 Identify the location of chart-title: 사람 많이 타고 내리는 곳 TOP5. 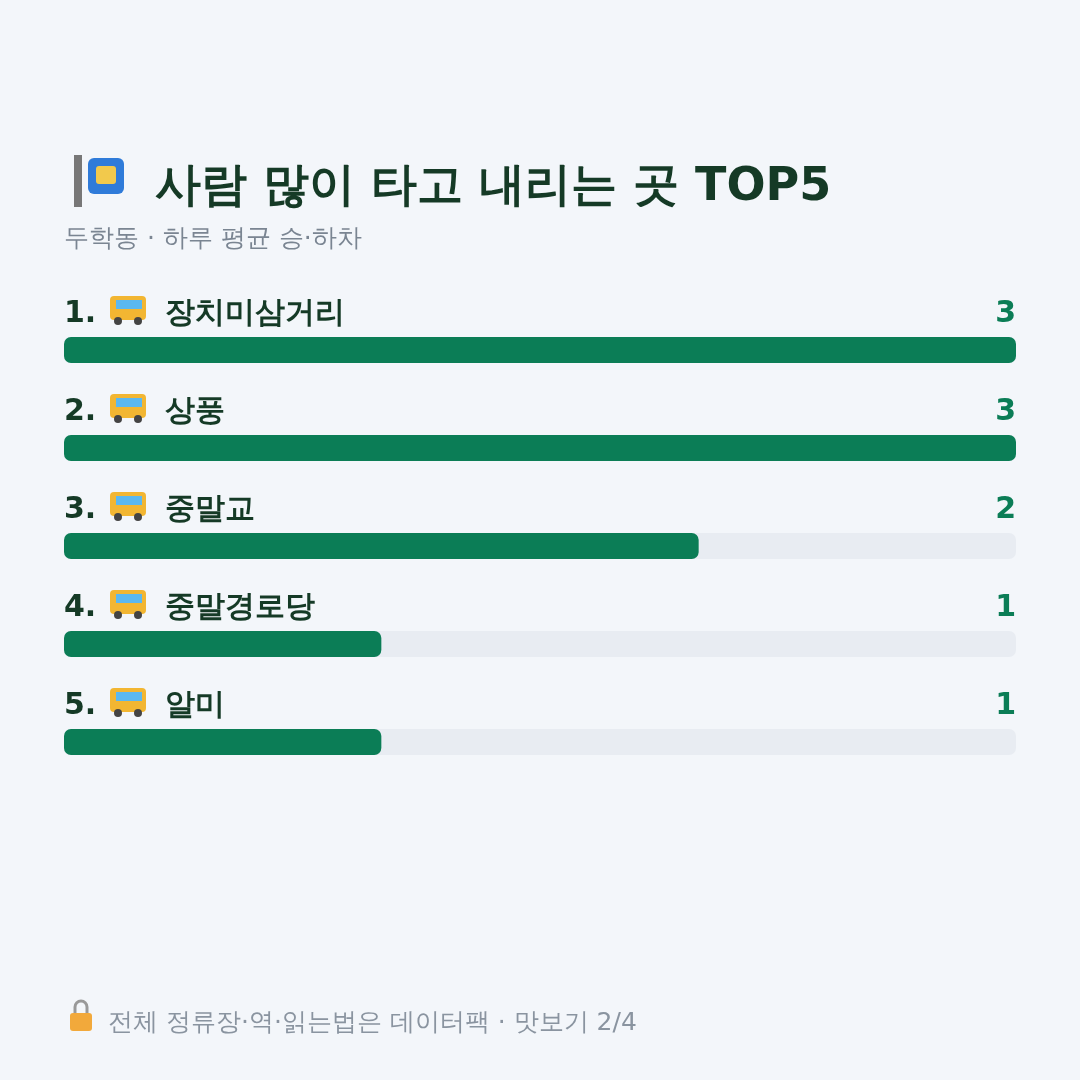
(493, 184).